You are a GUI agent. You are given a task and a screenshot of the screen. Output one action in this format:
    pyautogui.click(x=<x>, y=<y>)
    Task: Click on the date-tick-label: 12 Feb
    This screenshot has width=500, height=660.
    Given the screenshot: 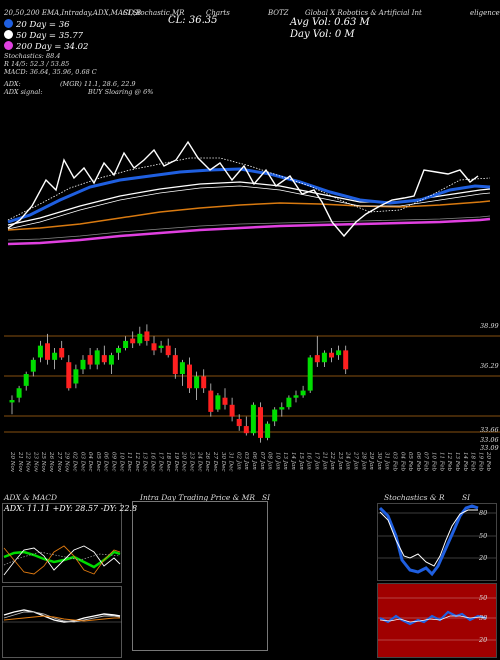 What is the action you would take?
    pyautogui.click(x=449, y=462)
    